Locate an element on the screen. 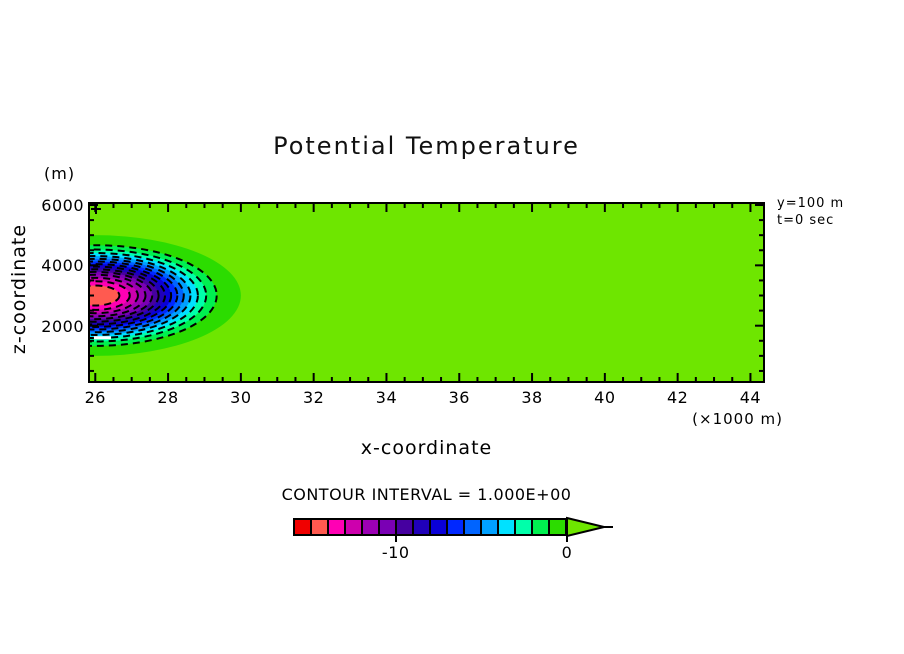  x-tick-label: 36 is located at coordinates (459, 397).